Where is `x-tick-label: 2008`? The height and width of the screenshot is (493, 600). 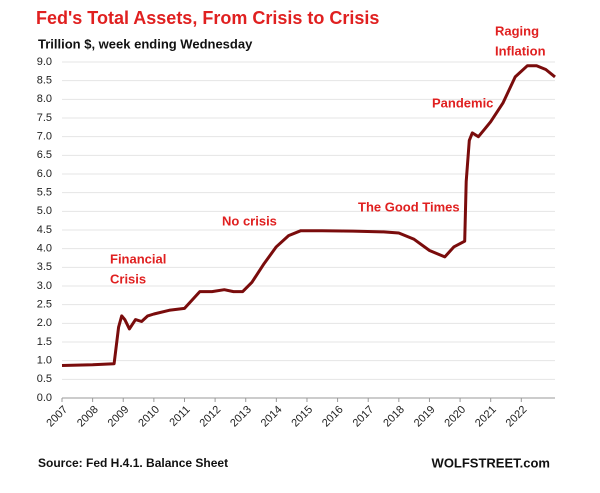 x-tick-label: 2008 is located at coordinates (88, 417).